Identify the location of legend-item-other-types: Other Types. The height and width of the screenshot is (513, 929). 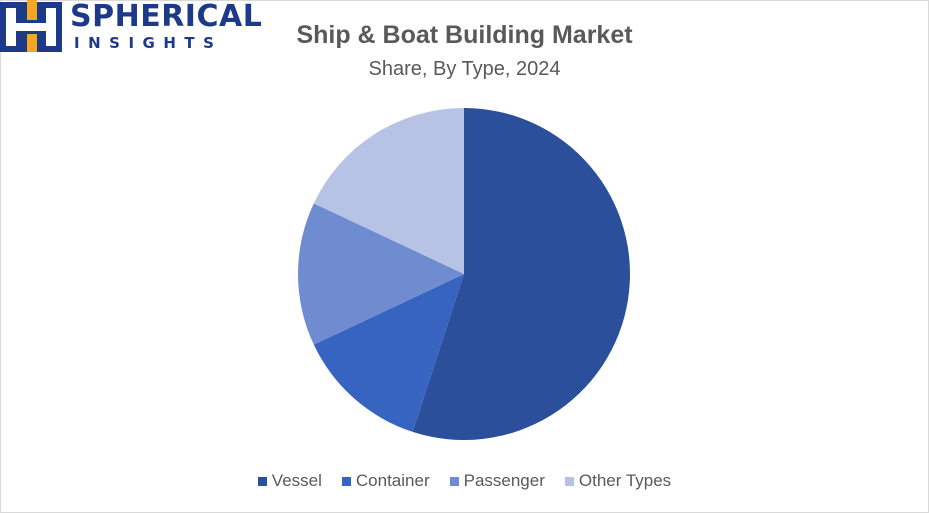
(618, 481).